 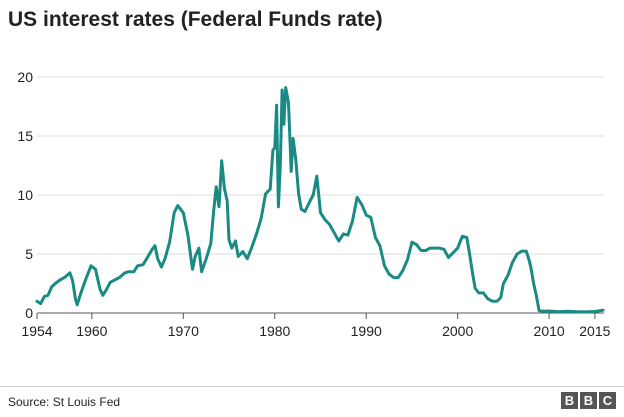 What do you see at coordinates (312, 386) in the screenshot?
I see `footer-divider` at bounding box center [312, 386].